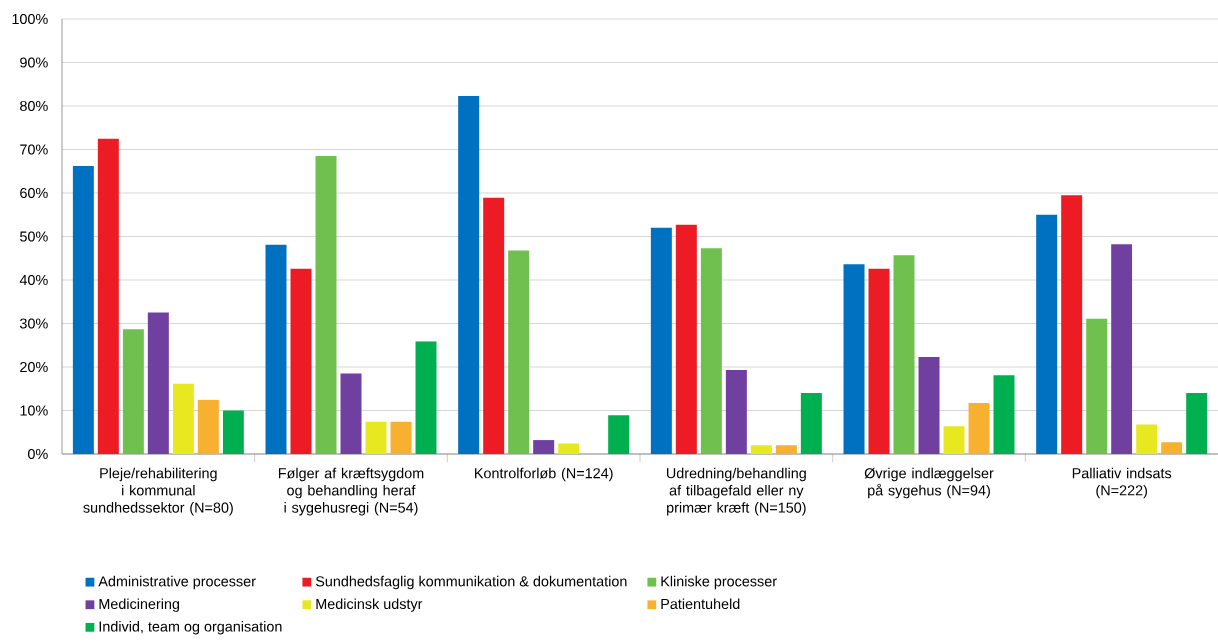 Image resolution: width=1218 pixels, height=642 pixels. Describe the element at coordinates (38, 454) in the screenshot. I see `y-tick-label: 0%` at that location.